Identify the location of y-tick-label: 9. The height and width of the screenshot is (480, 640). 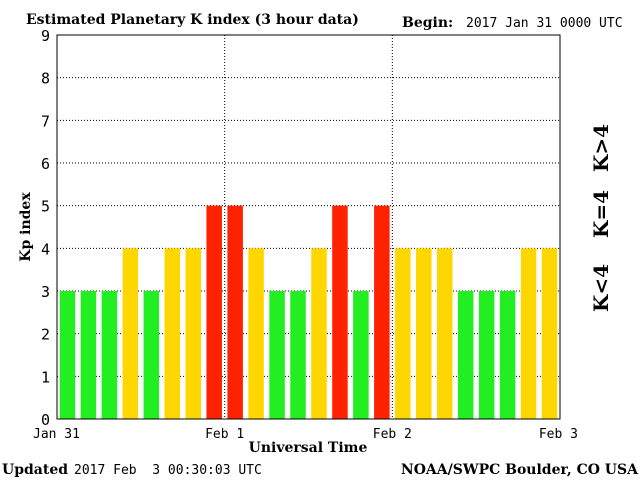
(45, 36).